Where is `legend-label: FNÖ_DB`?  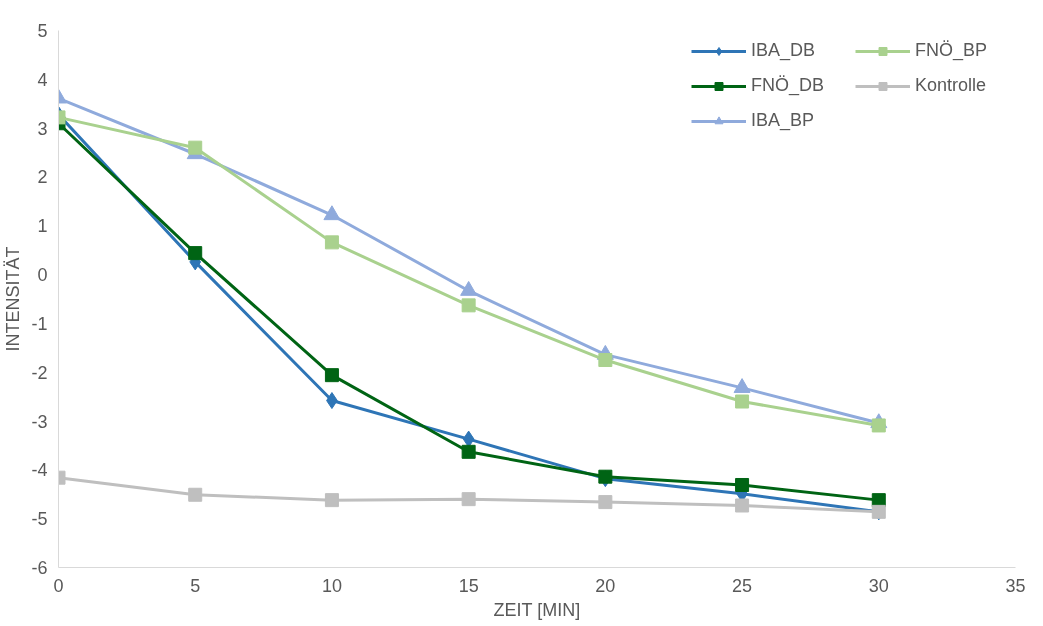 legend-label: FNÖ_DB is located at coordinates (788, 85).